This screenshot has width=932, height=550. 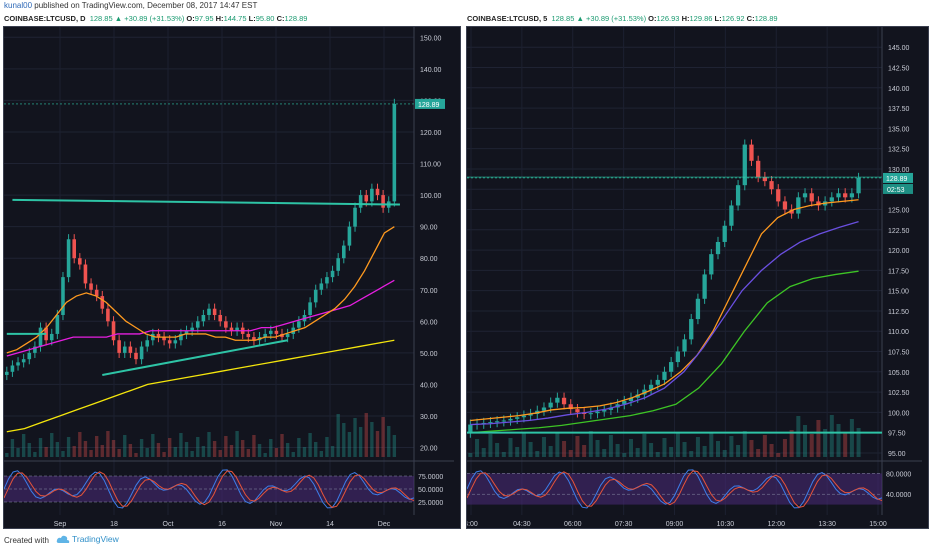 I want to click on publisher-username: kunal00, so click(x=18, y=5).